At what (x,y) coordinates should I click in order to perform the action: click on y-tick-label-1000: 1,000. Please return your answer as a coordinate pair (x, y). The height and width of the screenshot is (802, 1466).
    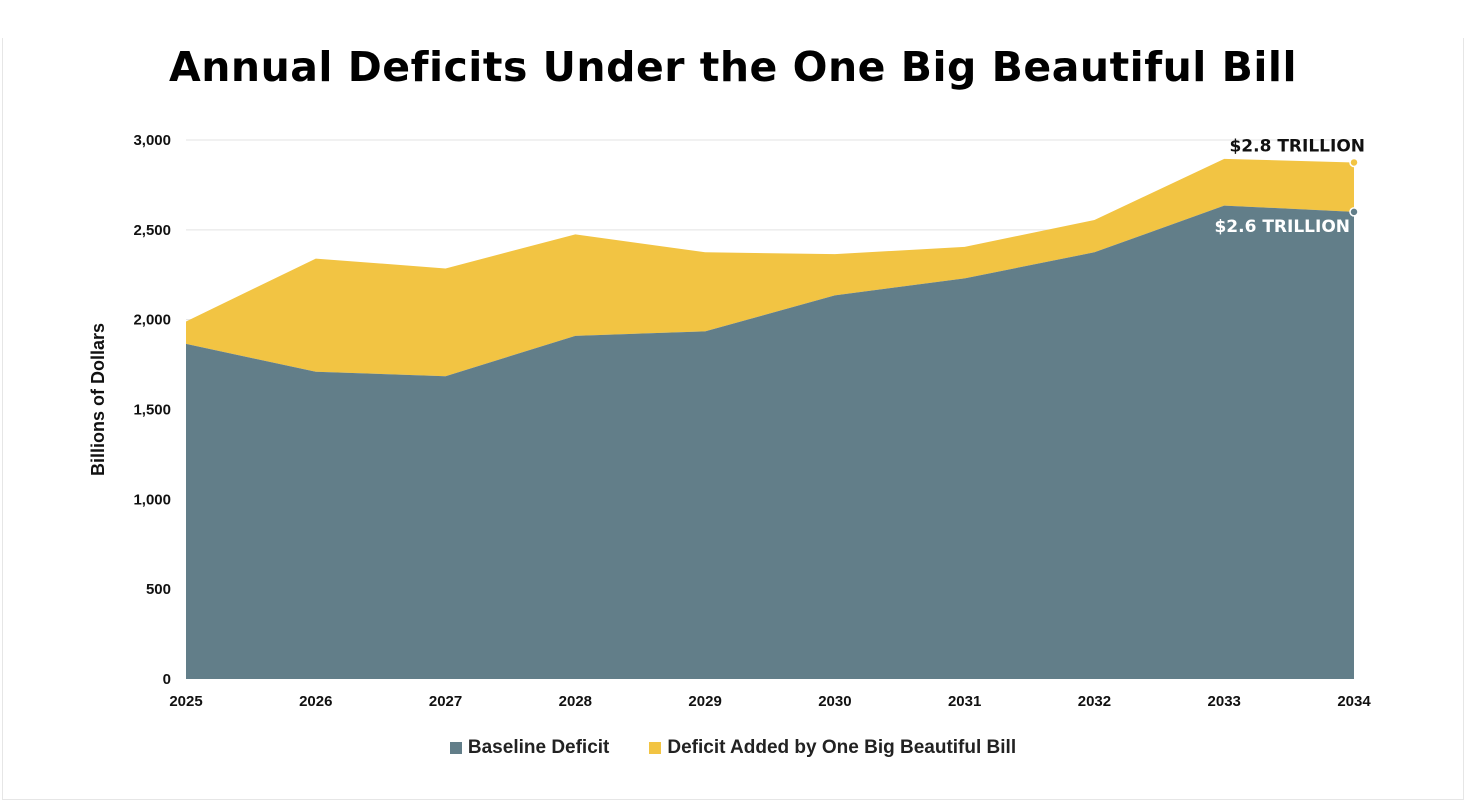
    Looking at the image, I should click on (152, 499).